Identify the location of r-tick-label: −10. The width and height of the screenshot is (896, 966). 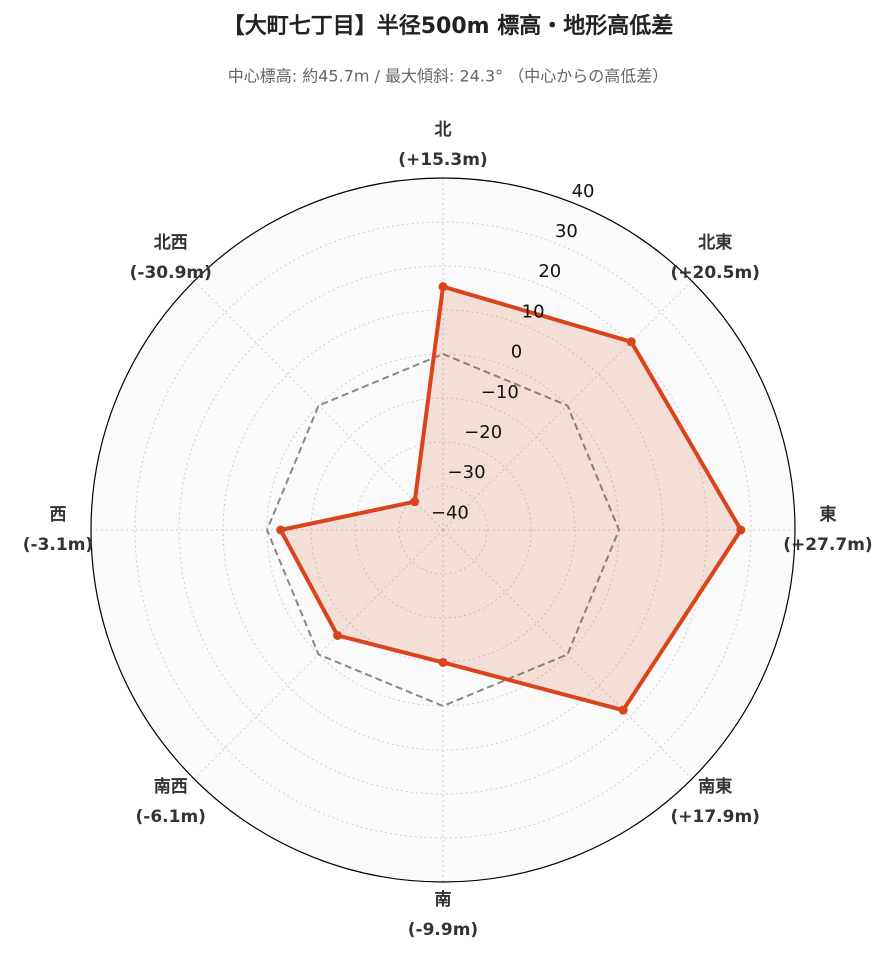
(500, 392).